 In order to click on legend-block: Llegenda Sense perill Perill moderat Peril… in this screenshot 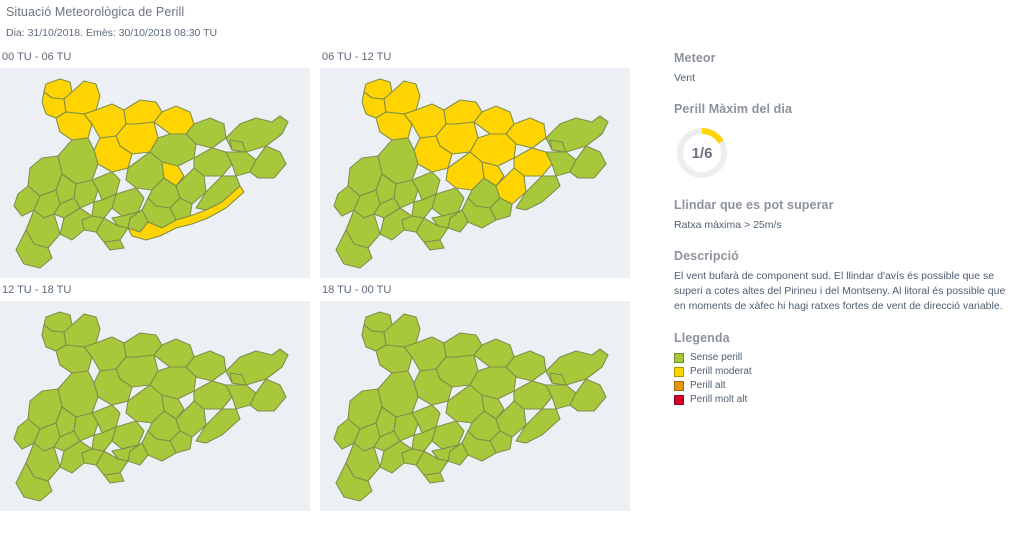, I will do `click(844, 368)`.